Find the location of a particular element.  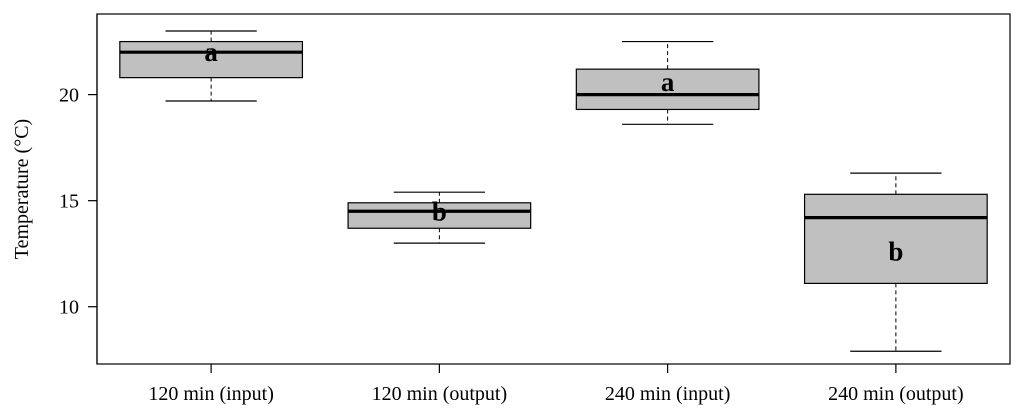

y-tick-label: 15 is located at coordinates (69, 202).